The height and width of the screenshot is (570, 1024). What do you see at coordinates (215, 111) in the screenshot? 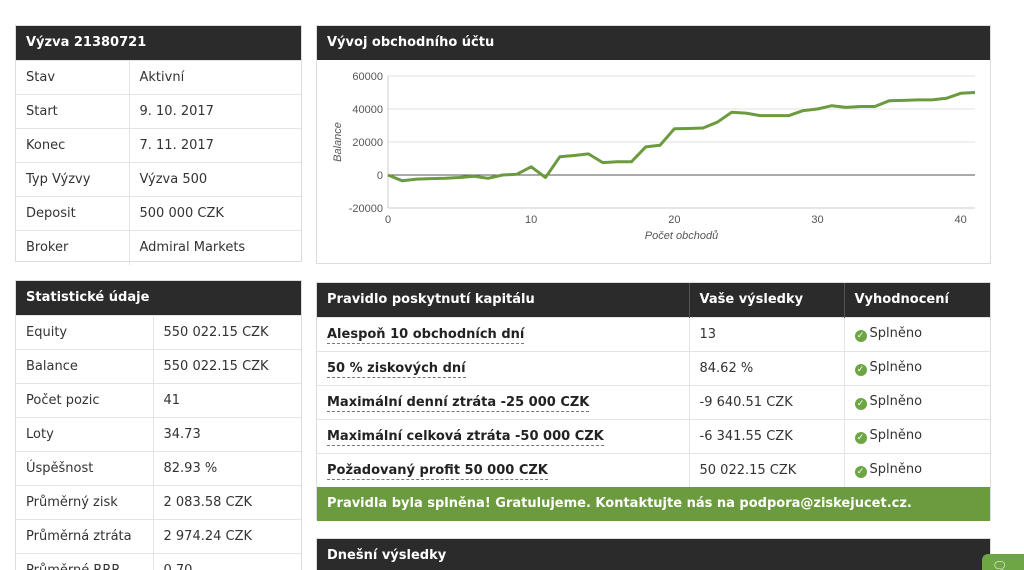
I see `row-value: 9. 10. 2017` at bounding box center [215, 111].